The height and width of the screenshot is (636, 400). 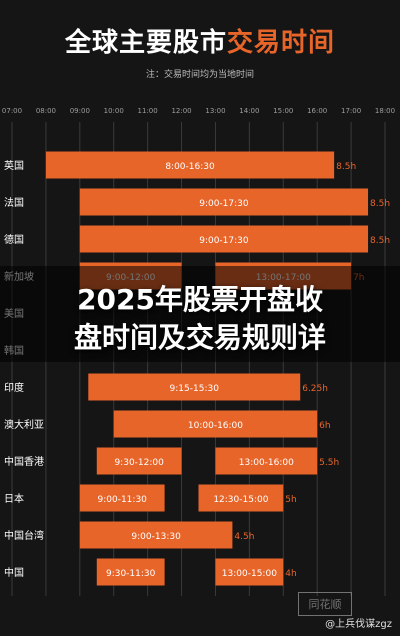 I want to click on x-tick-label: 10:00, so click(x=114, y=111).